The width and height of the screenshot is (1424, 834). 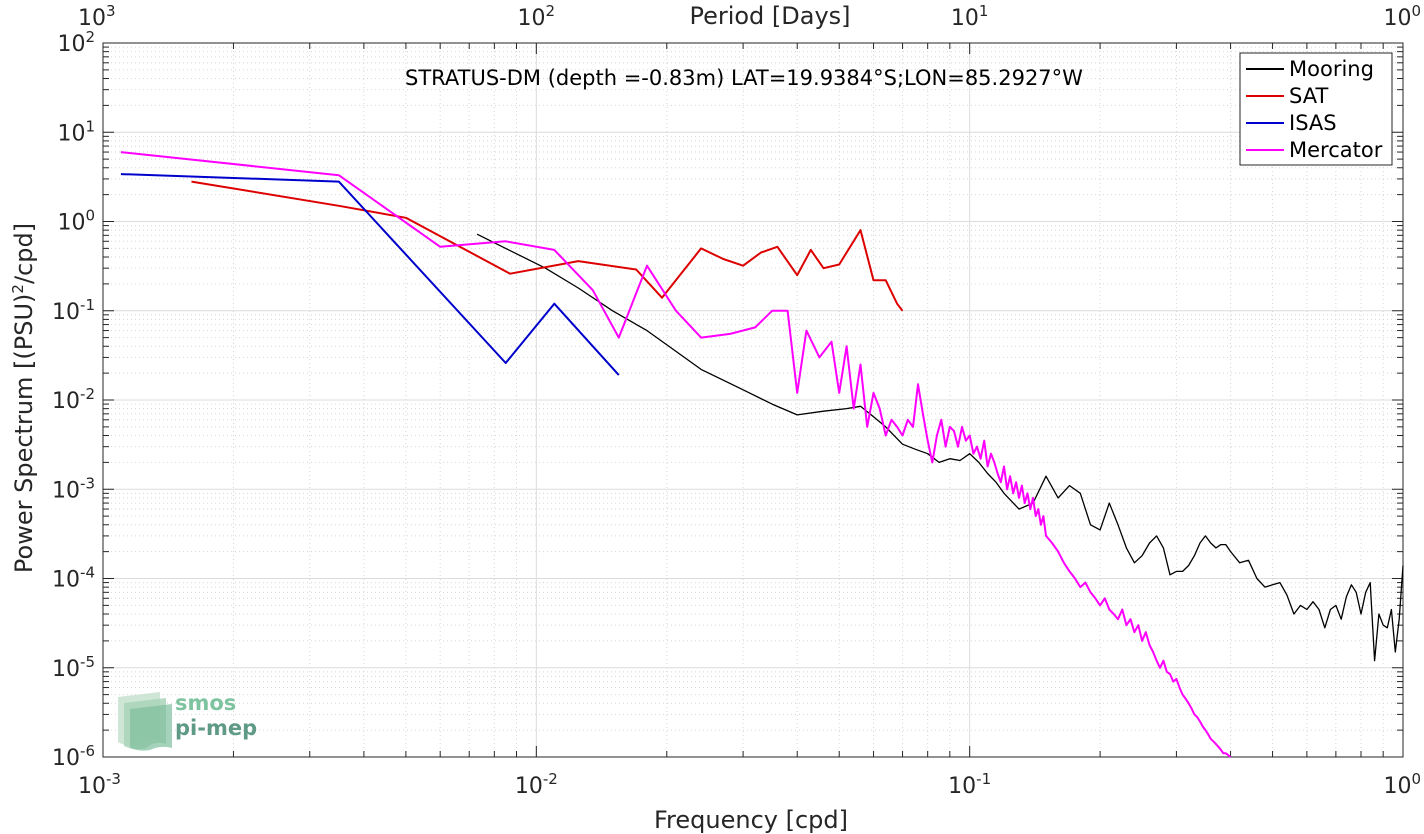 I want to click on series-line-isas, so click(x=370, y=274).